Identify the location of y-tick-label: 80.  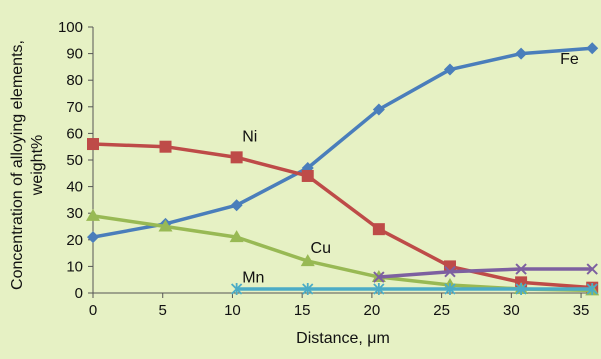
(74, 80).